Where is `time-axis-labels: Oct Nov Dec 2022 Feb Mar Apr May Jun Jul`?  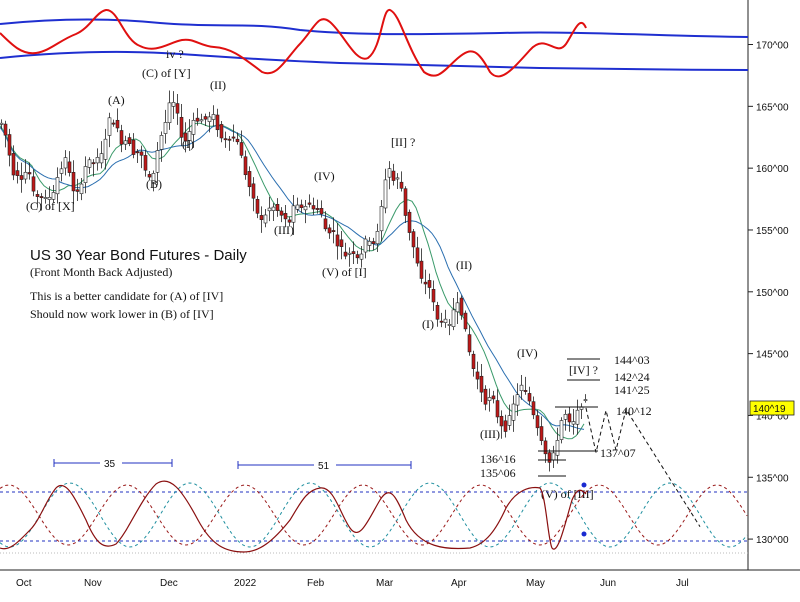 time-axis-labels: Oct Nov Dec 2022 Feb Mar Apr May Jun Jul is located at coordinates (352, 583).